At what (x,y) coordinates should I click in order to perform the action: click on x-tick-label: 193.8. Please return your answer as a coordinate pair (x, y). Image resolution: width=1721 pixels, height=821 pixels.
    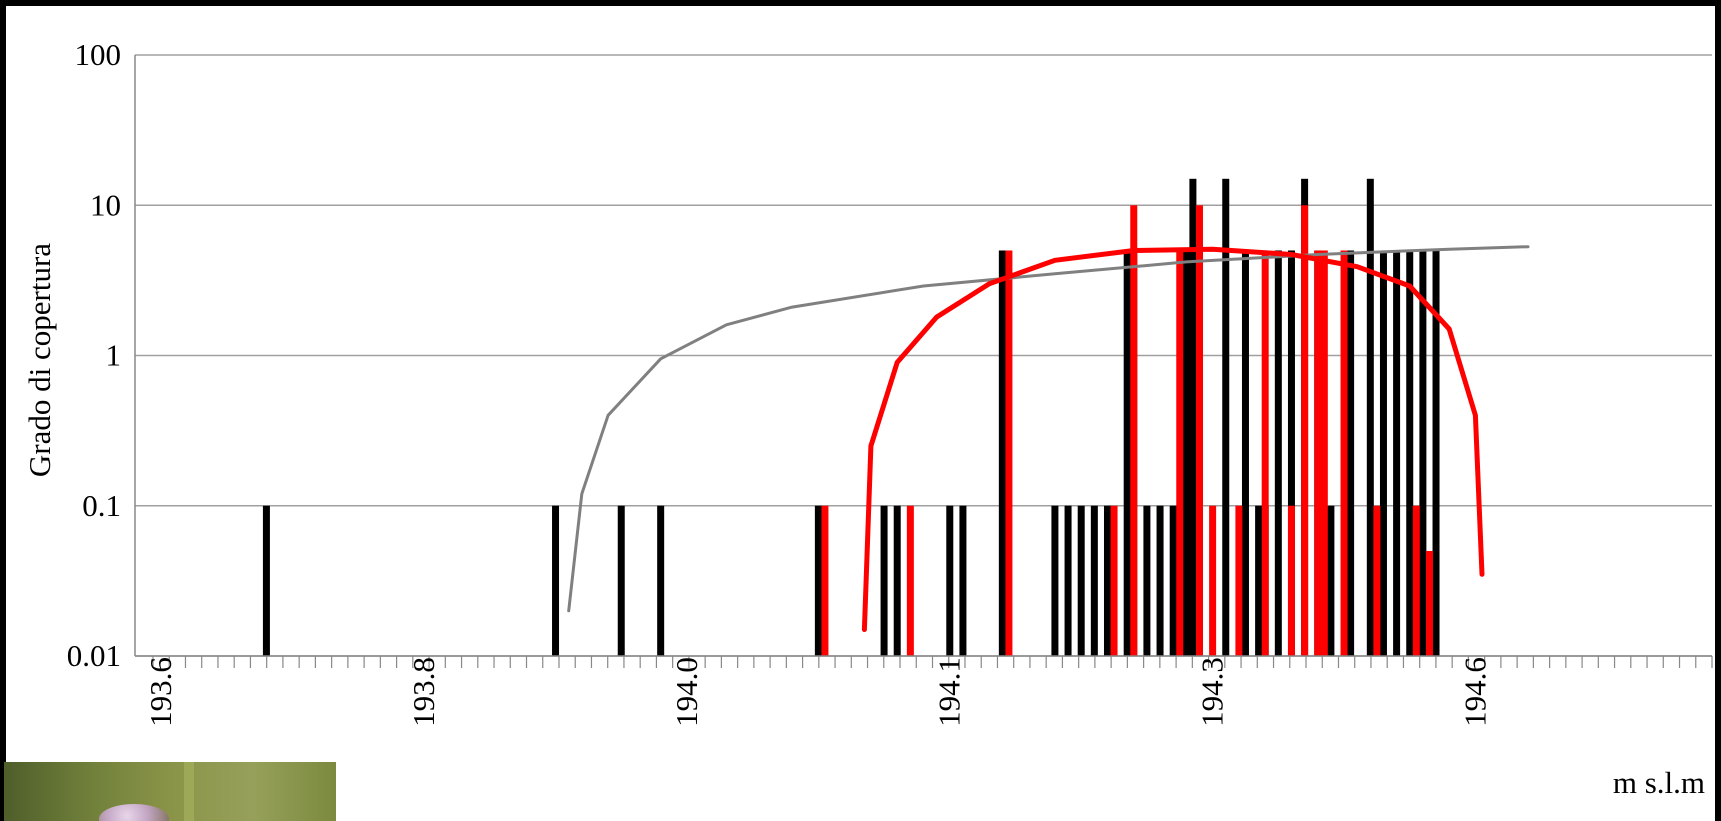
    Looking at the image, I should click on (423, 692).